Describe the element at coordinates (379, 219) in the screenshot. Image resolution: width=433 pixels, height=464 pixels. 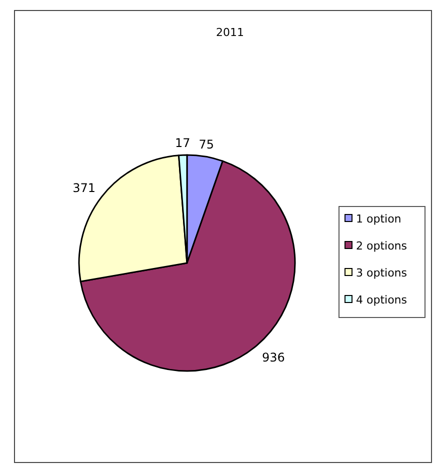
I see `legend-label: 1 option` at that location.